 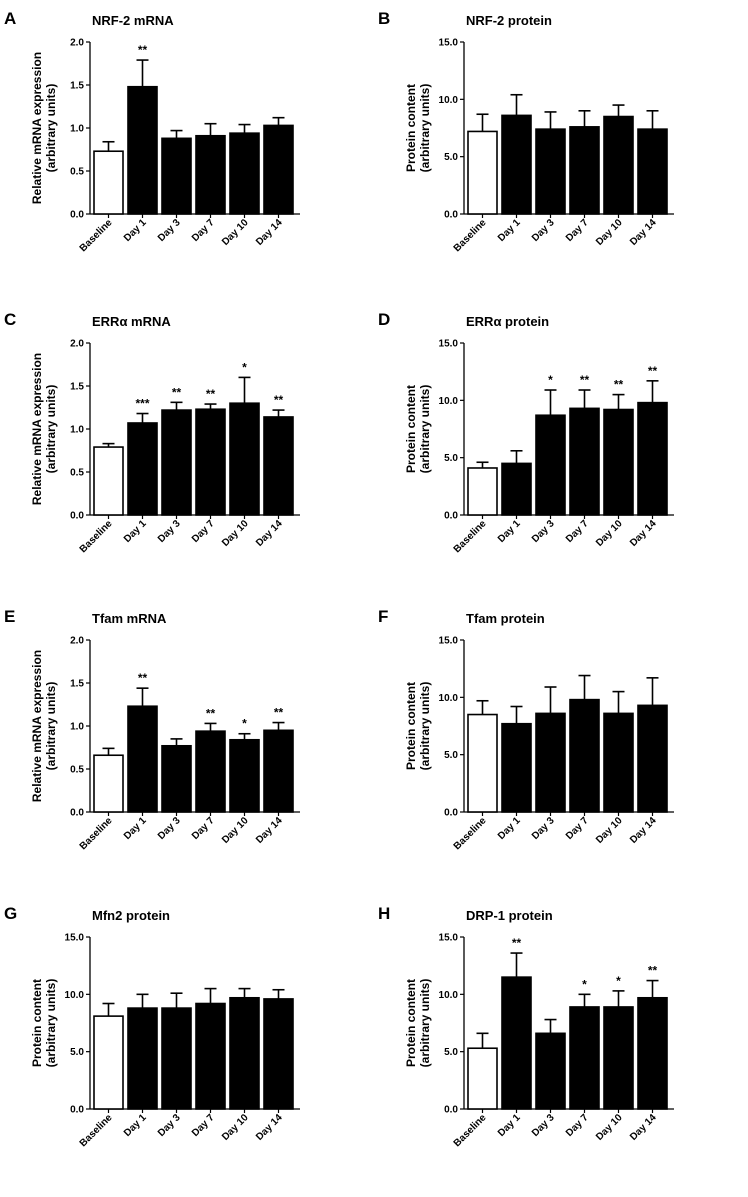 What do you see at coordinates (10, 913) in the screenshot?
I see `panel-letter: G` at bounding box center [10, 913].